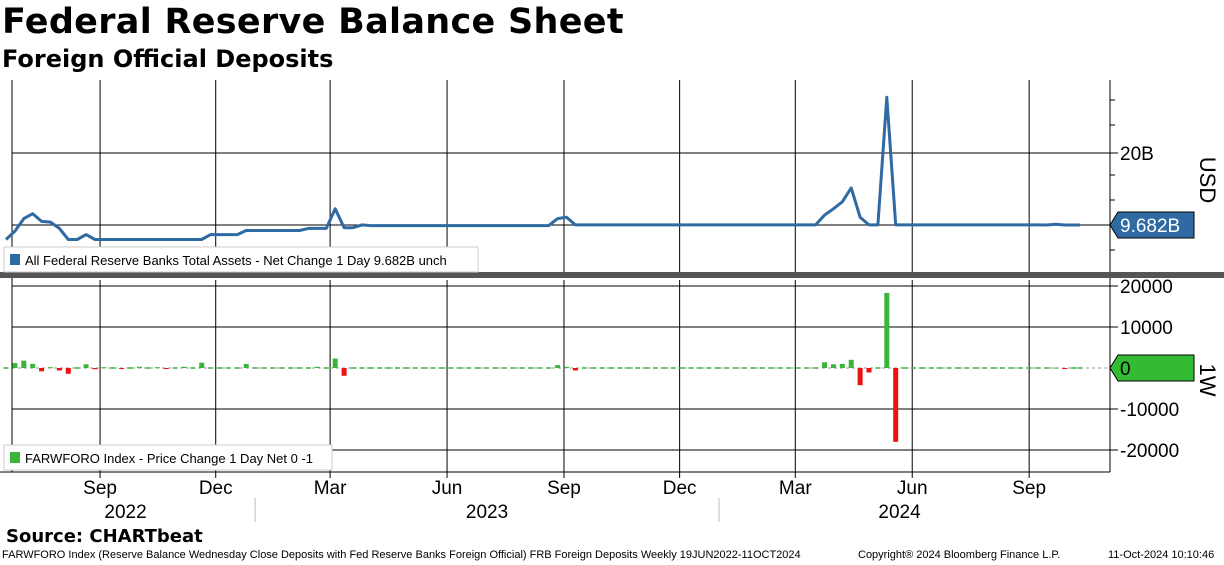 Image resolution: width=1224 pixels, height=565 pixels. What do you see at coordinates (1125, 369) in the screenshot?
I see `bottom-last-value-label: 0` at bounding box center [1125, 369].